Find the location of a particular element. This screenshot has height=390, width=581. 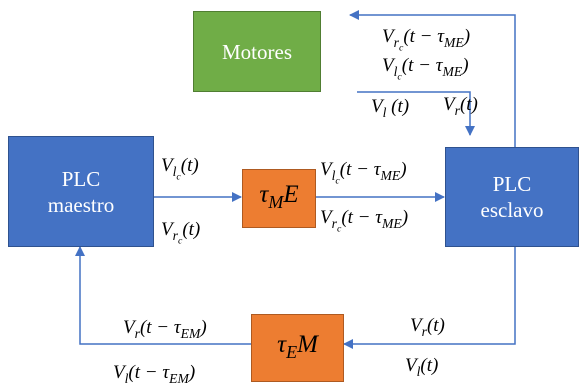

label-esclavo-in-vl: Vlc(t − τME) is located at coordinates (363, 173).